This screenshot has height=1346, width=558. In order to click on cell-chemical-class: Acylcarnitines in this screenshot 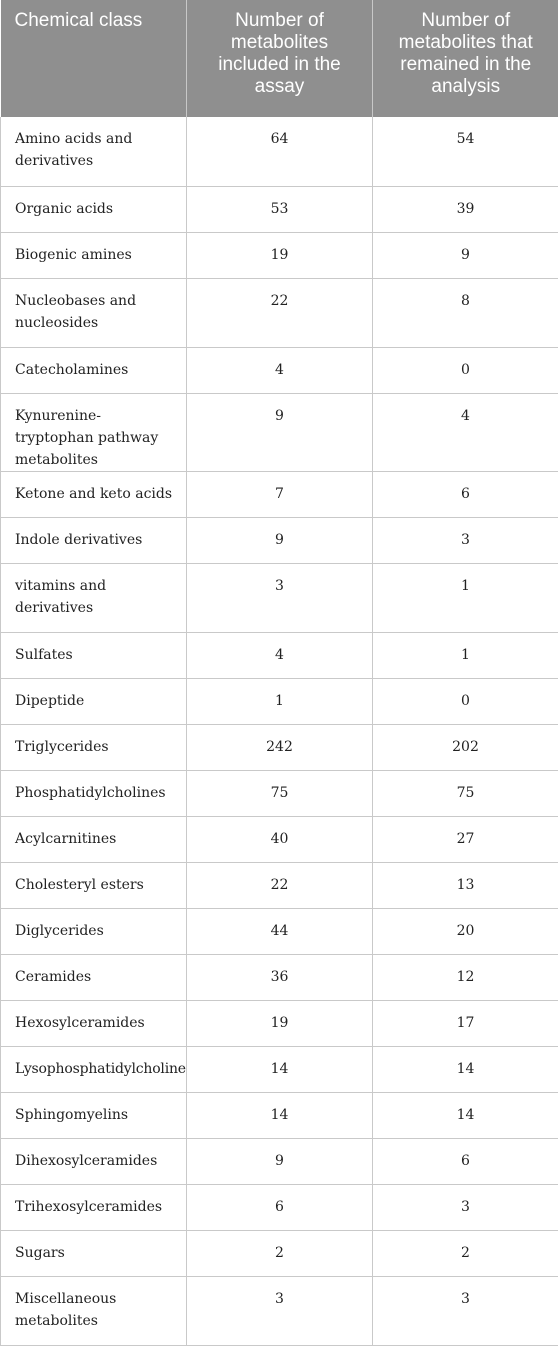, I will do `click(94, 839)`.